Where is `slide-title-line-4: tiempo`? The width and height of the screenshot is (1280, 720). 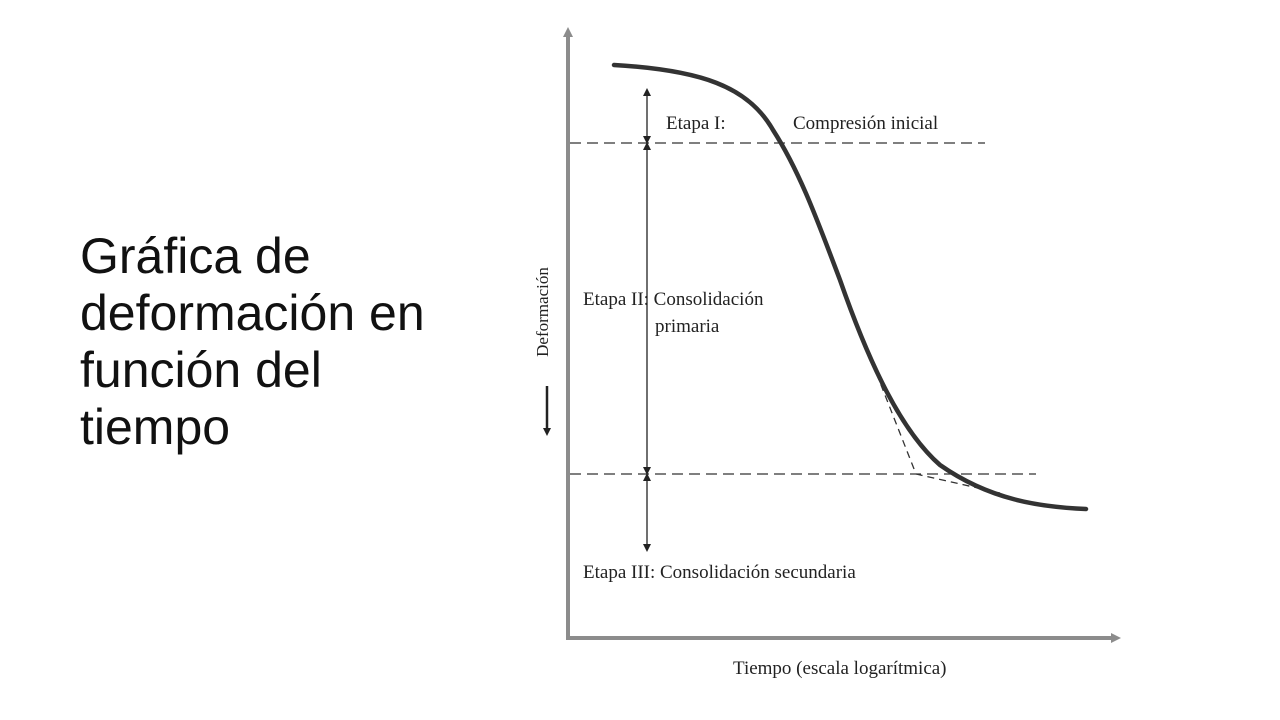
slide-title-line-4: tiempo is located at coordinates (155, 427).